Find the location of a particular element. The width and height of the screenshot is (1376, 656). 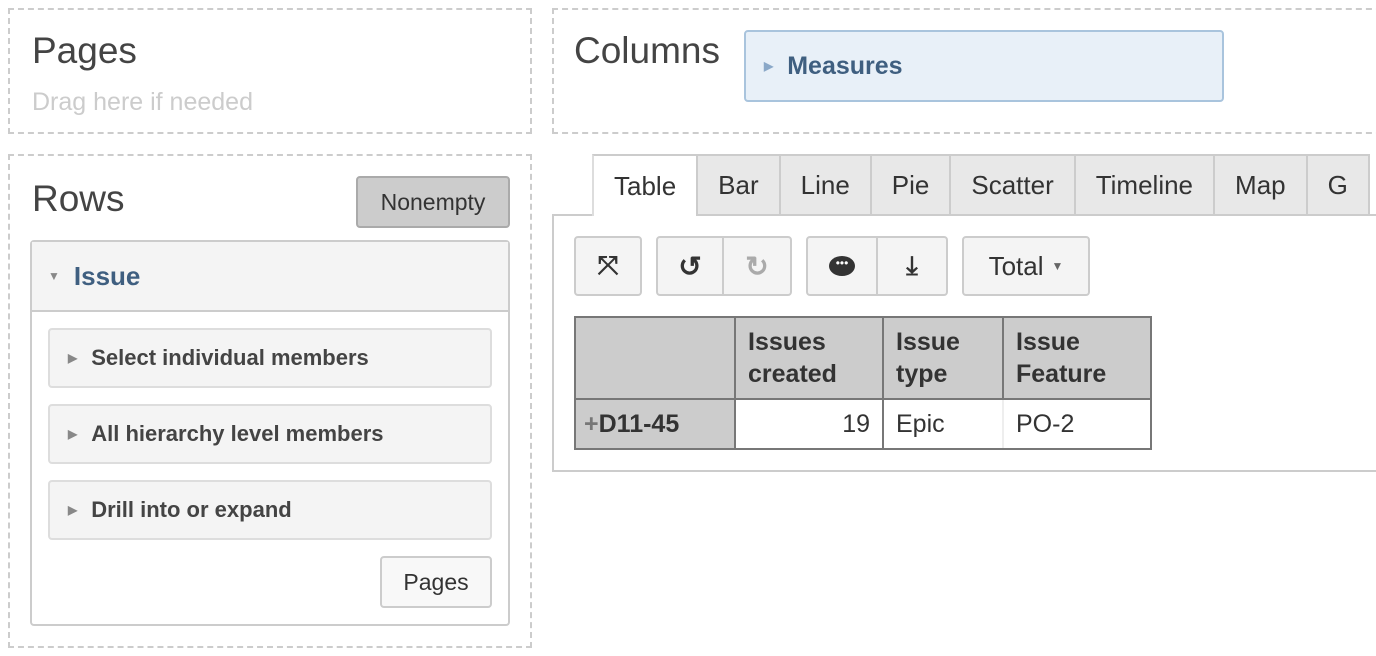

measures-item: ▶ Measures is located at coordinates (984, 66).